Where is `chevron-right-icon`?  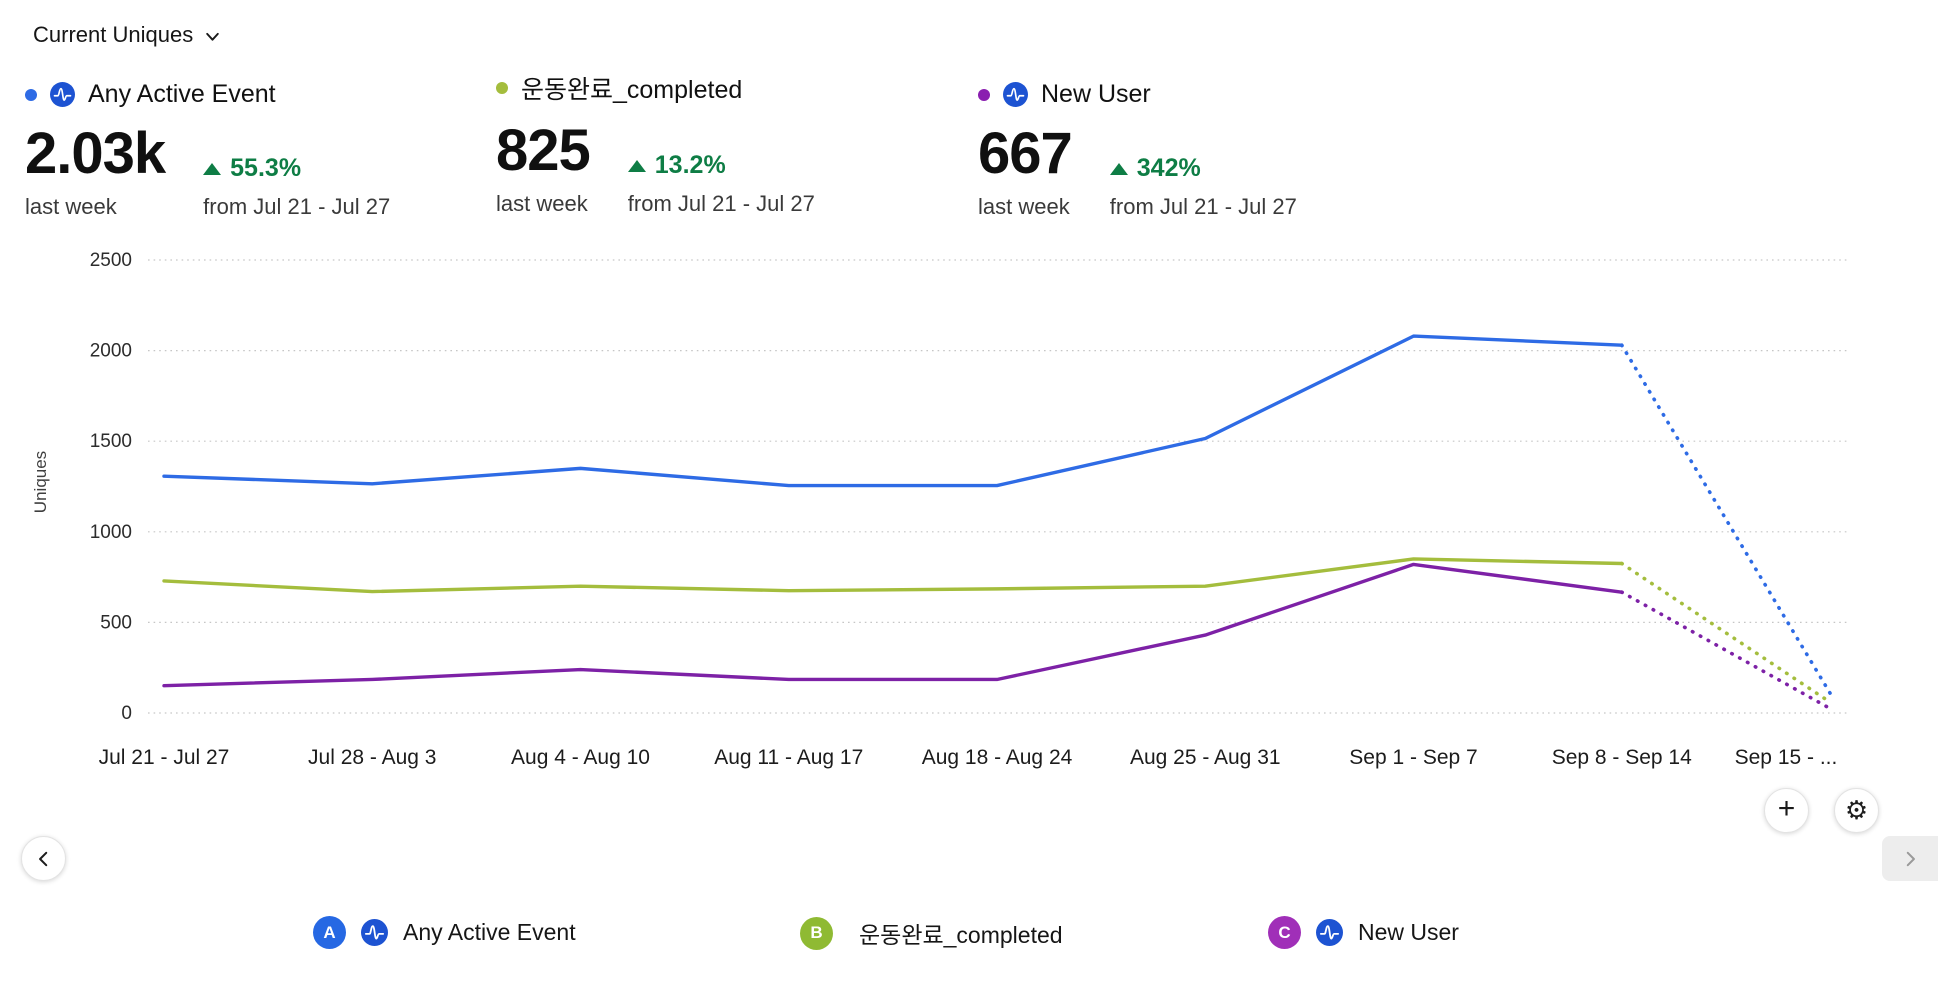 chevron-right-icon is located at coordinates (1910, 858).